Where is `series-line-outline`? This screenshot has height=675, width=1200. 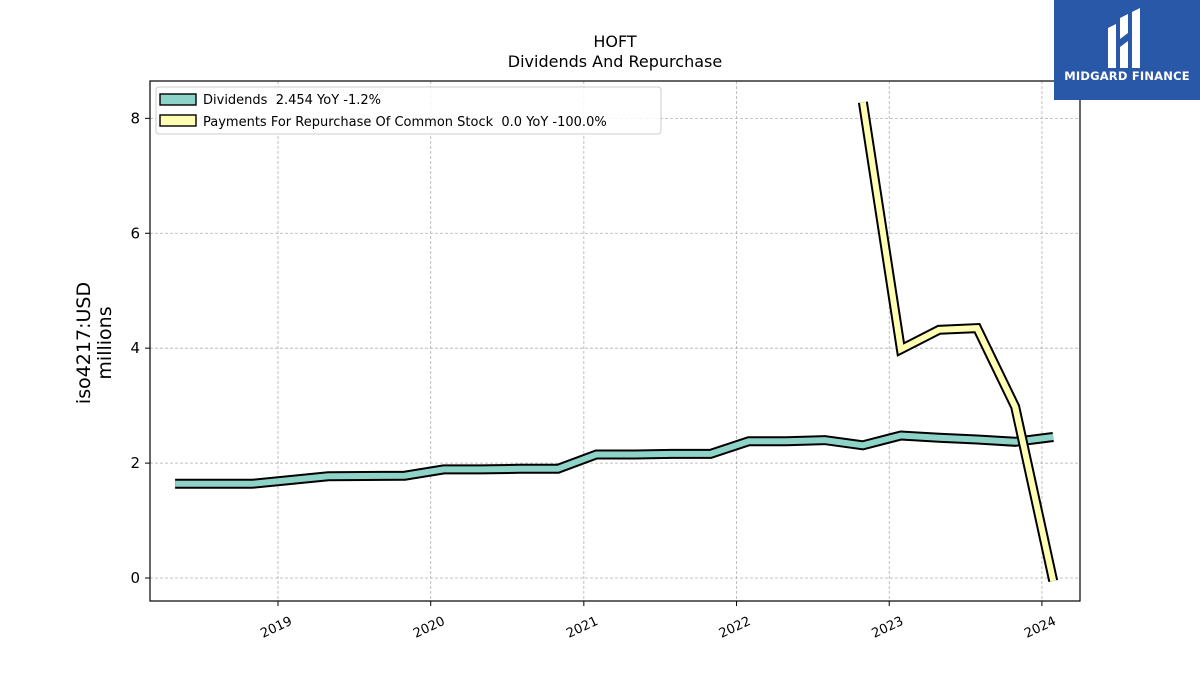 series-line-outline is located at coordinates (958, 341).